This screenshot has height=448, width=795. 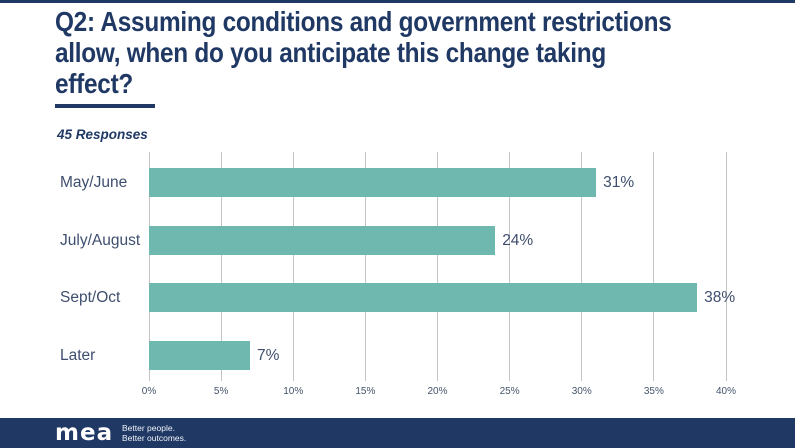 I want to click on category-label: Sept/Oct, so click(x=90, y=297).